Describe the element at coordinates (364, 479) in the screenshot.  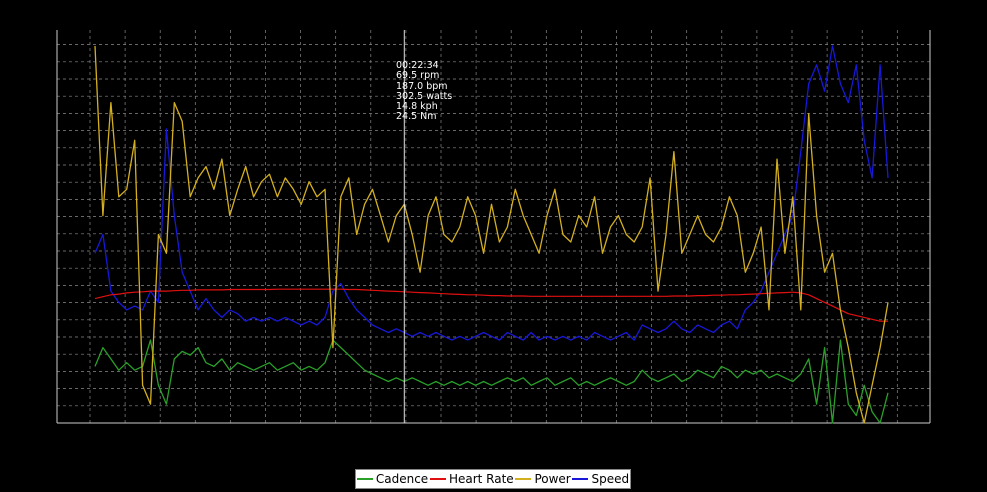
I see `legend-swatch-cadence` at that location.